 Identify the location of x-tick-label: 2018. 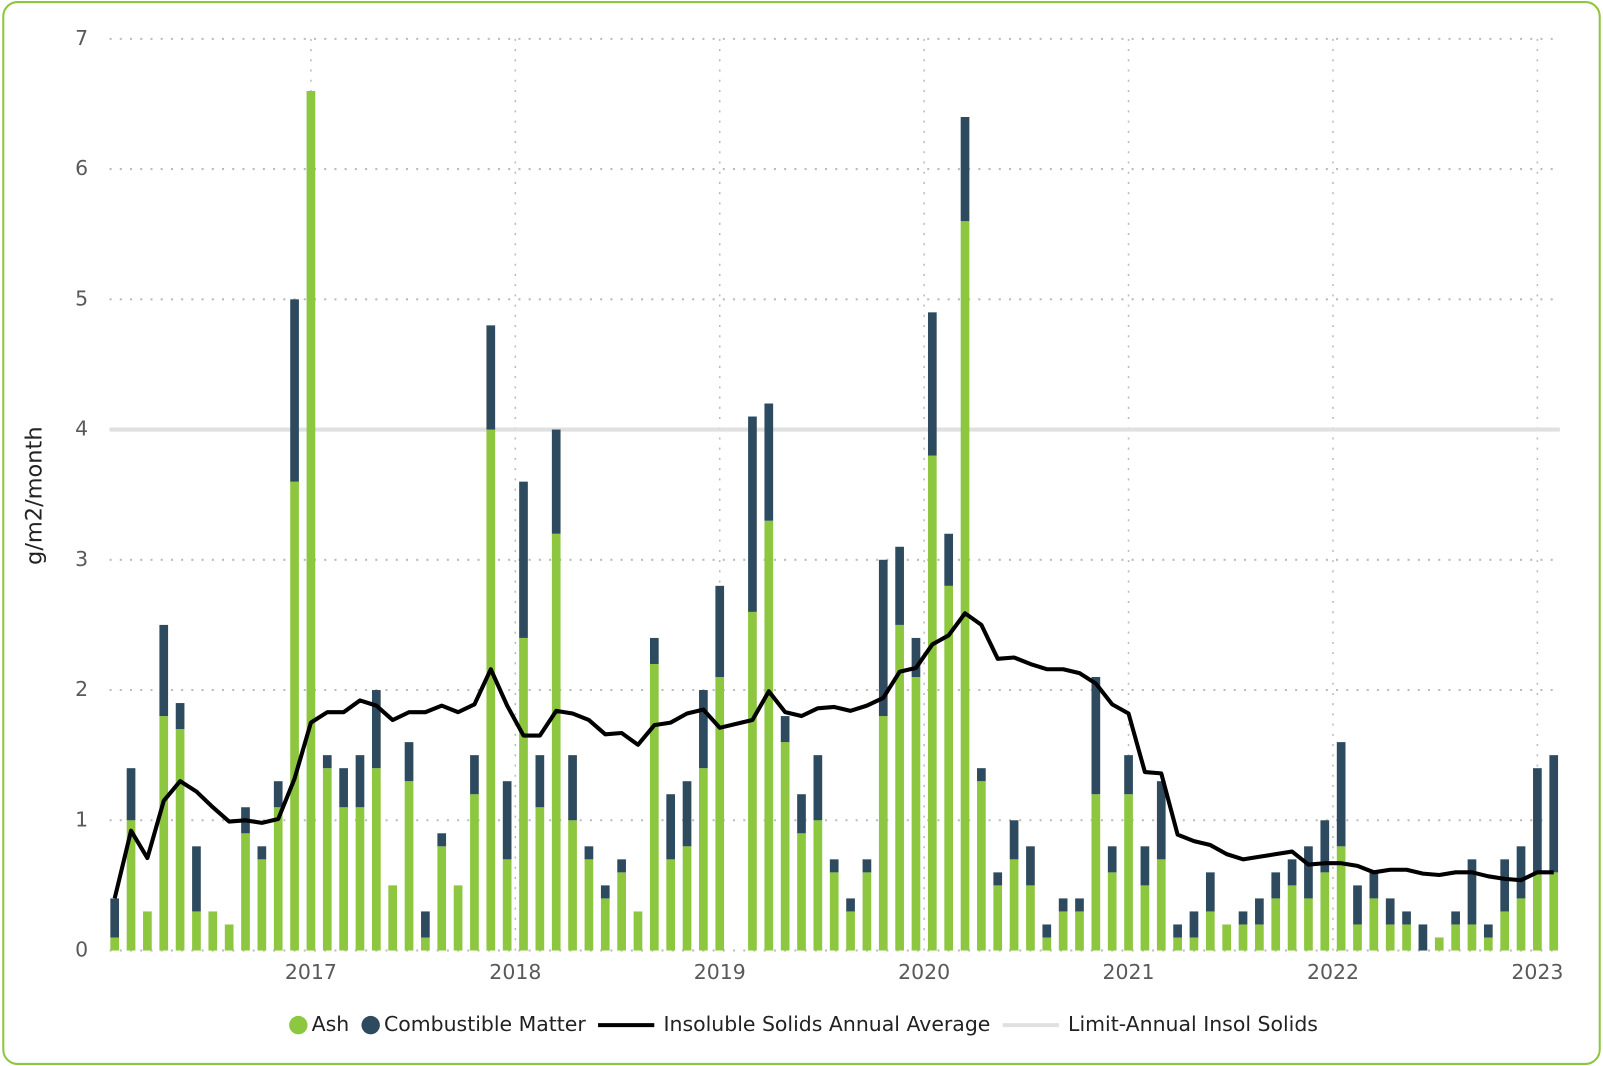
(515, 972).